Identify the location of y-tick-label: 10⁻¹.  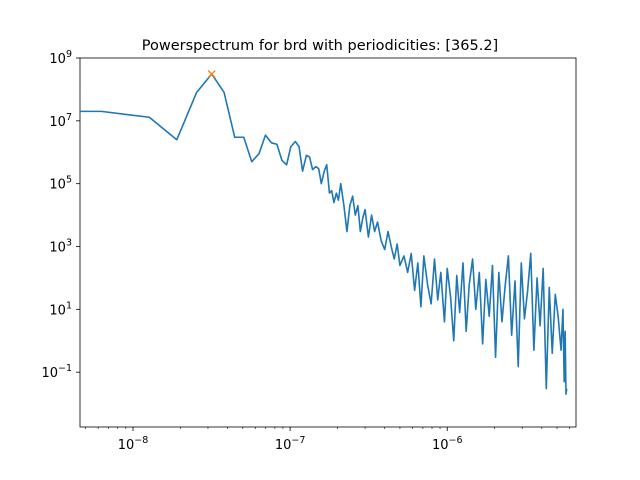
(56, 372).